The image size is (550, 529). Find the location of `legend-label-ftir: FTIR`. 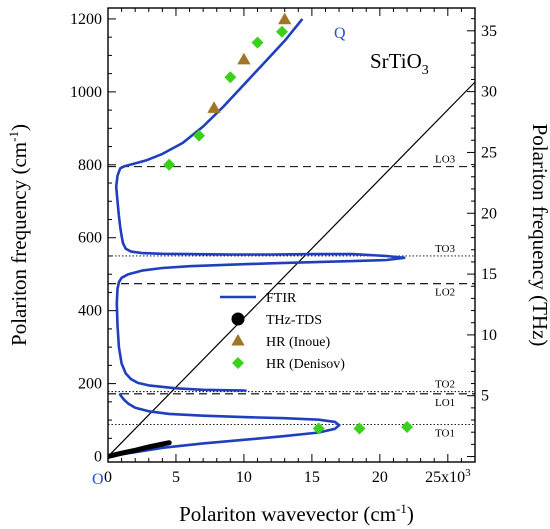

legend-label-ftir: FTIR is located at coordinates (281, 298).